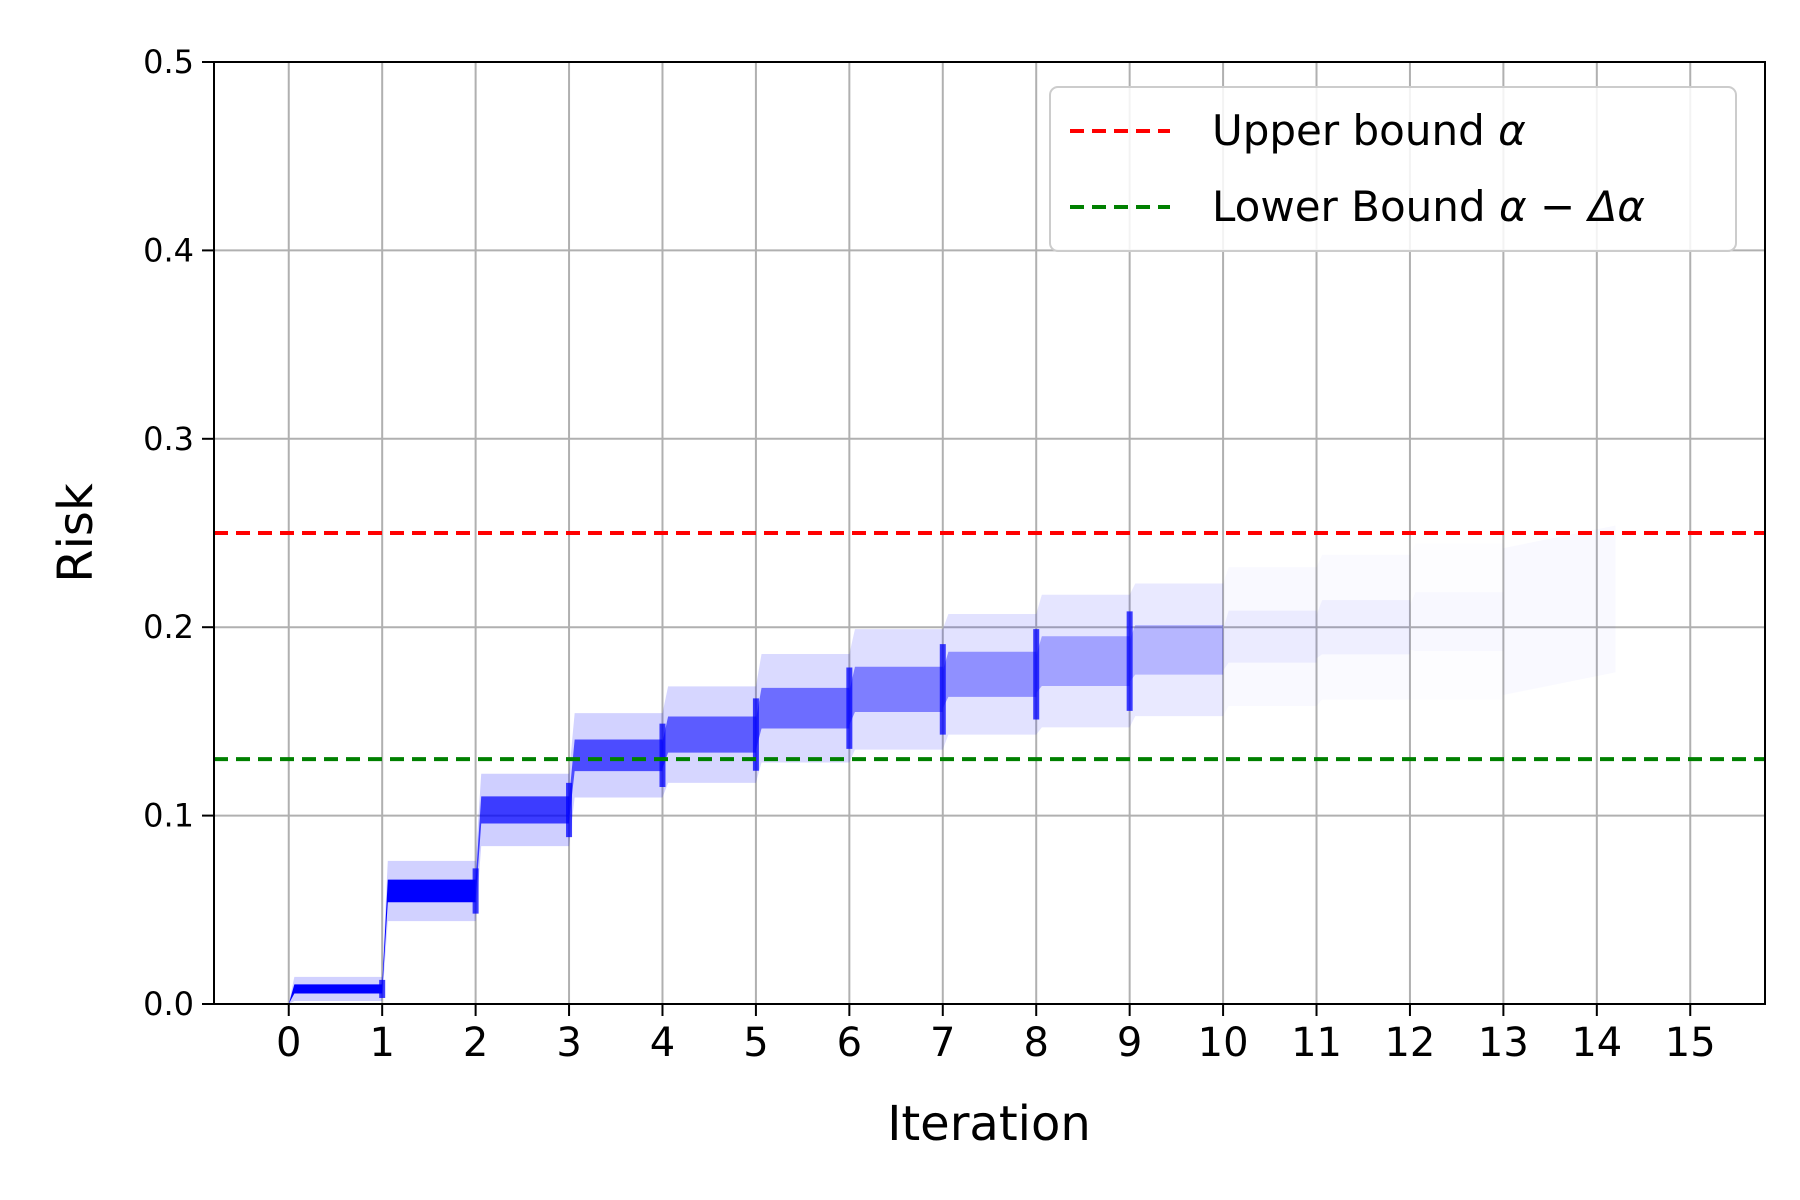 Image resolution: width=1800 pixels, height=1200 pixels. Describe the element at coordinates (1690, 1043) in the screenshot. I see `x-tick-label: 15` at that location.